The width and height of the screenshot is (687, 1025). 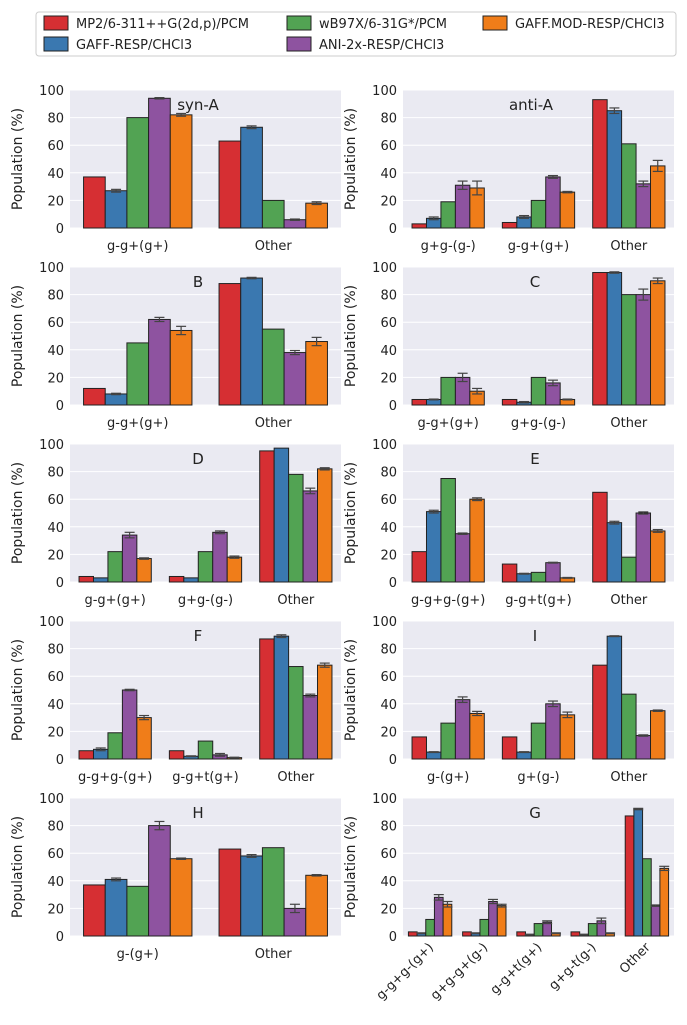 I want to click on legend-label-wb97x: wB97X/6-31G*/PCM, so click(x=383, y=24).